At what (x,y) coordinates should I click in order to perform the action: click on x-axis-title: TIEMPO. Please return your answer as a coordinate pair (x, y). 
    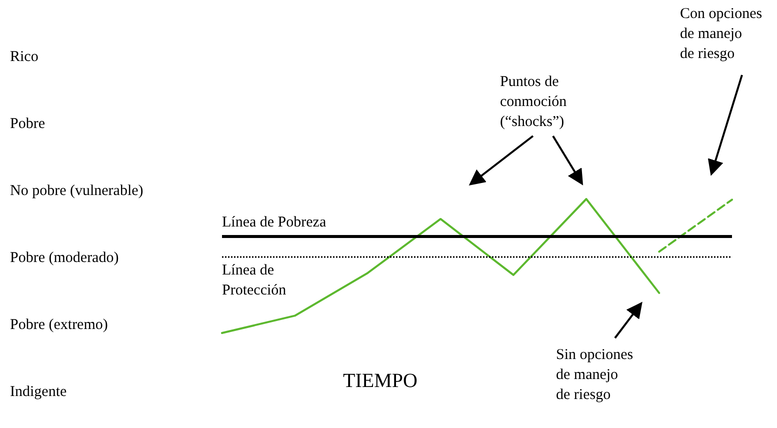
    Looking at the image, I should click on (380, 381).